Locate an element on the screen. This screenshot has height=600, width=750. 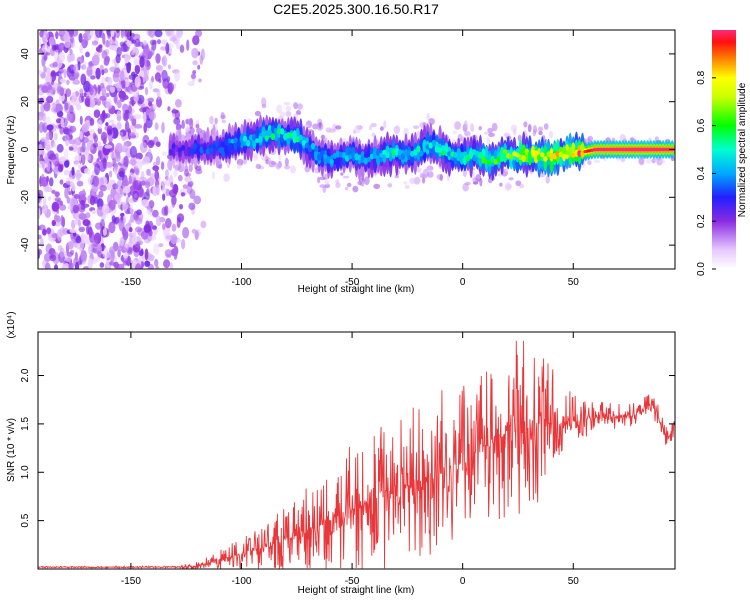
snr-x-tick-label: 0 is located at coordinates (463, 581).